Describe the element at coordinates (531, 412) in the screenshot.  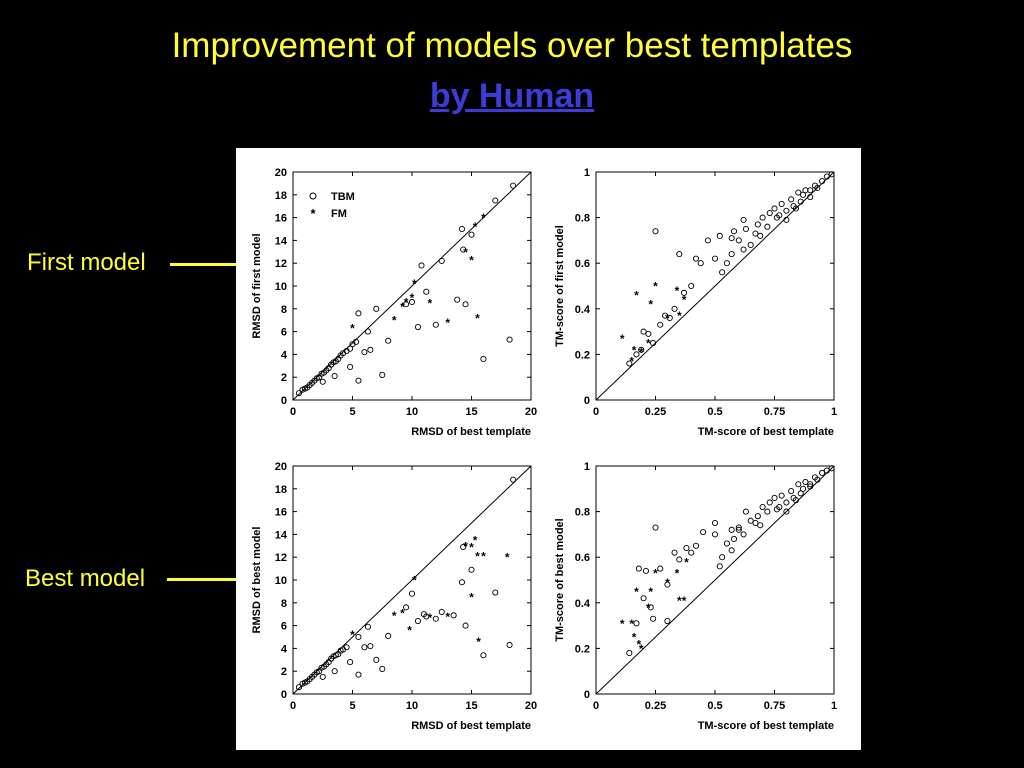
I see `x-tick-label: 20` at that location.